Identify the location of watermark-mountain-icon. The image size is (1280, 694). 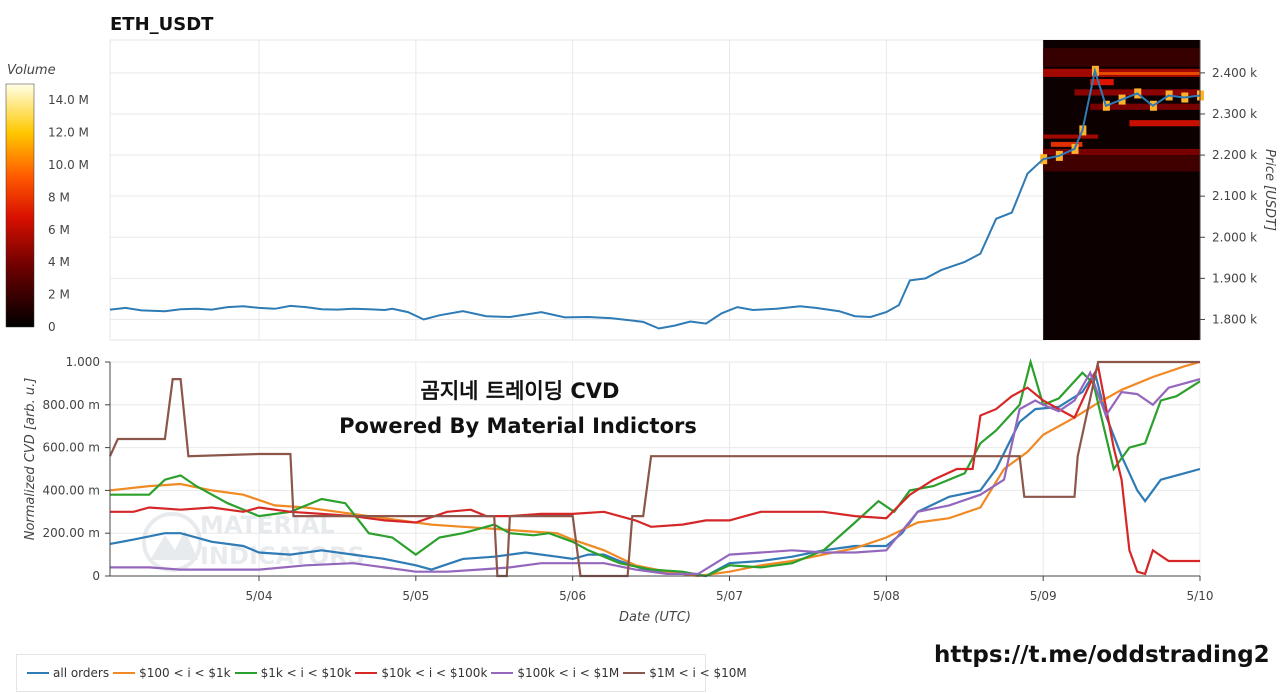
(174, 545).